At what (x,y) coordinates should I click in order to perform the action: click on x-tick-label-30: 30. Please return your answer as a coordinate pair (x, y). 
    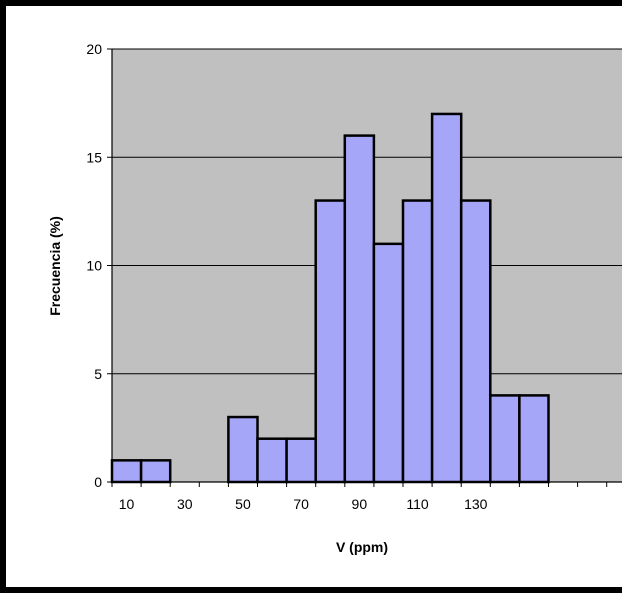
    Looking at the image, I should click on (185, 504).